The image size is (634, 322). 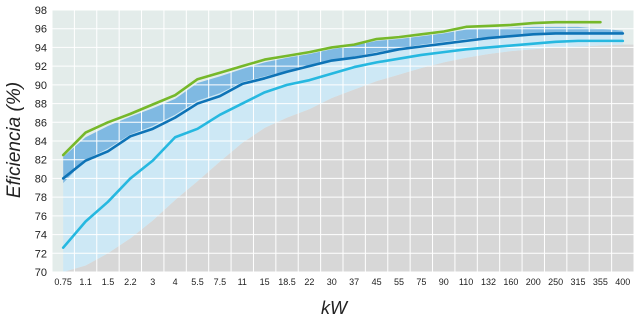 What do you see at coordinates (41, 30) in the screenshot?
I see `y-tick-label: 96` at bounding box center [41, 30].